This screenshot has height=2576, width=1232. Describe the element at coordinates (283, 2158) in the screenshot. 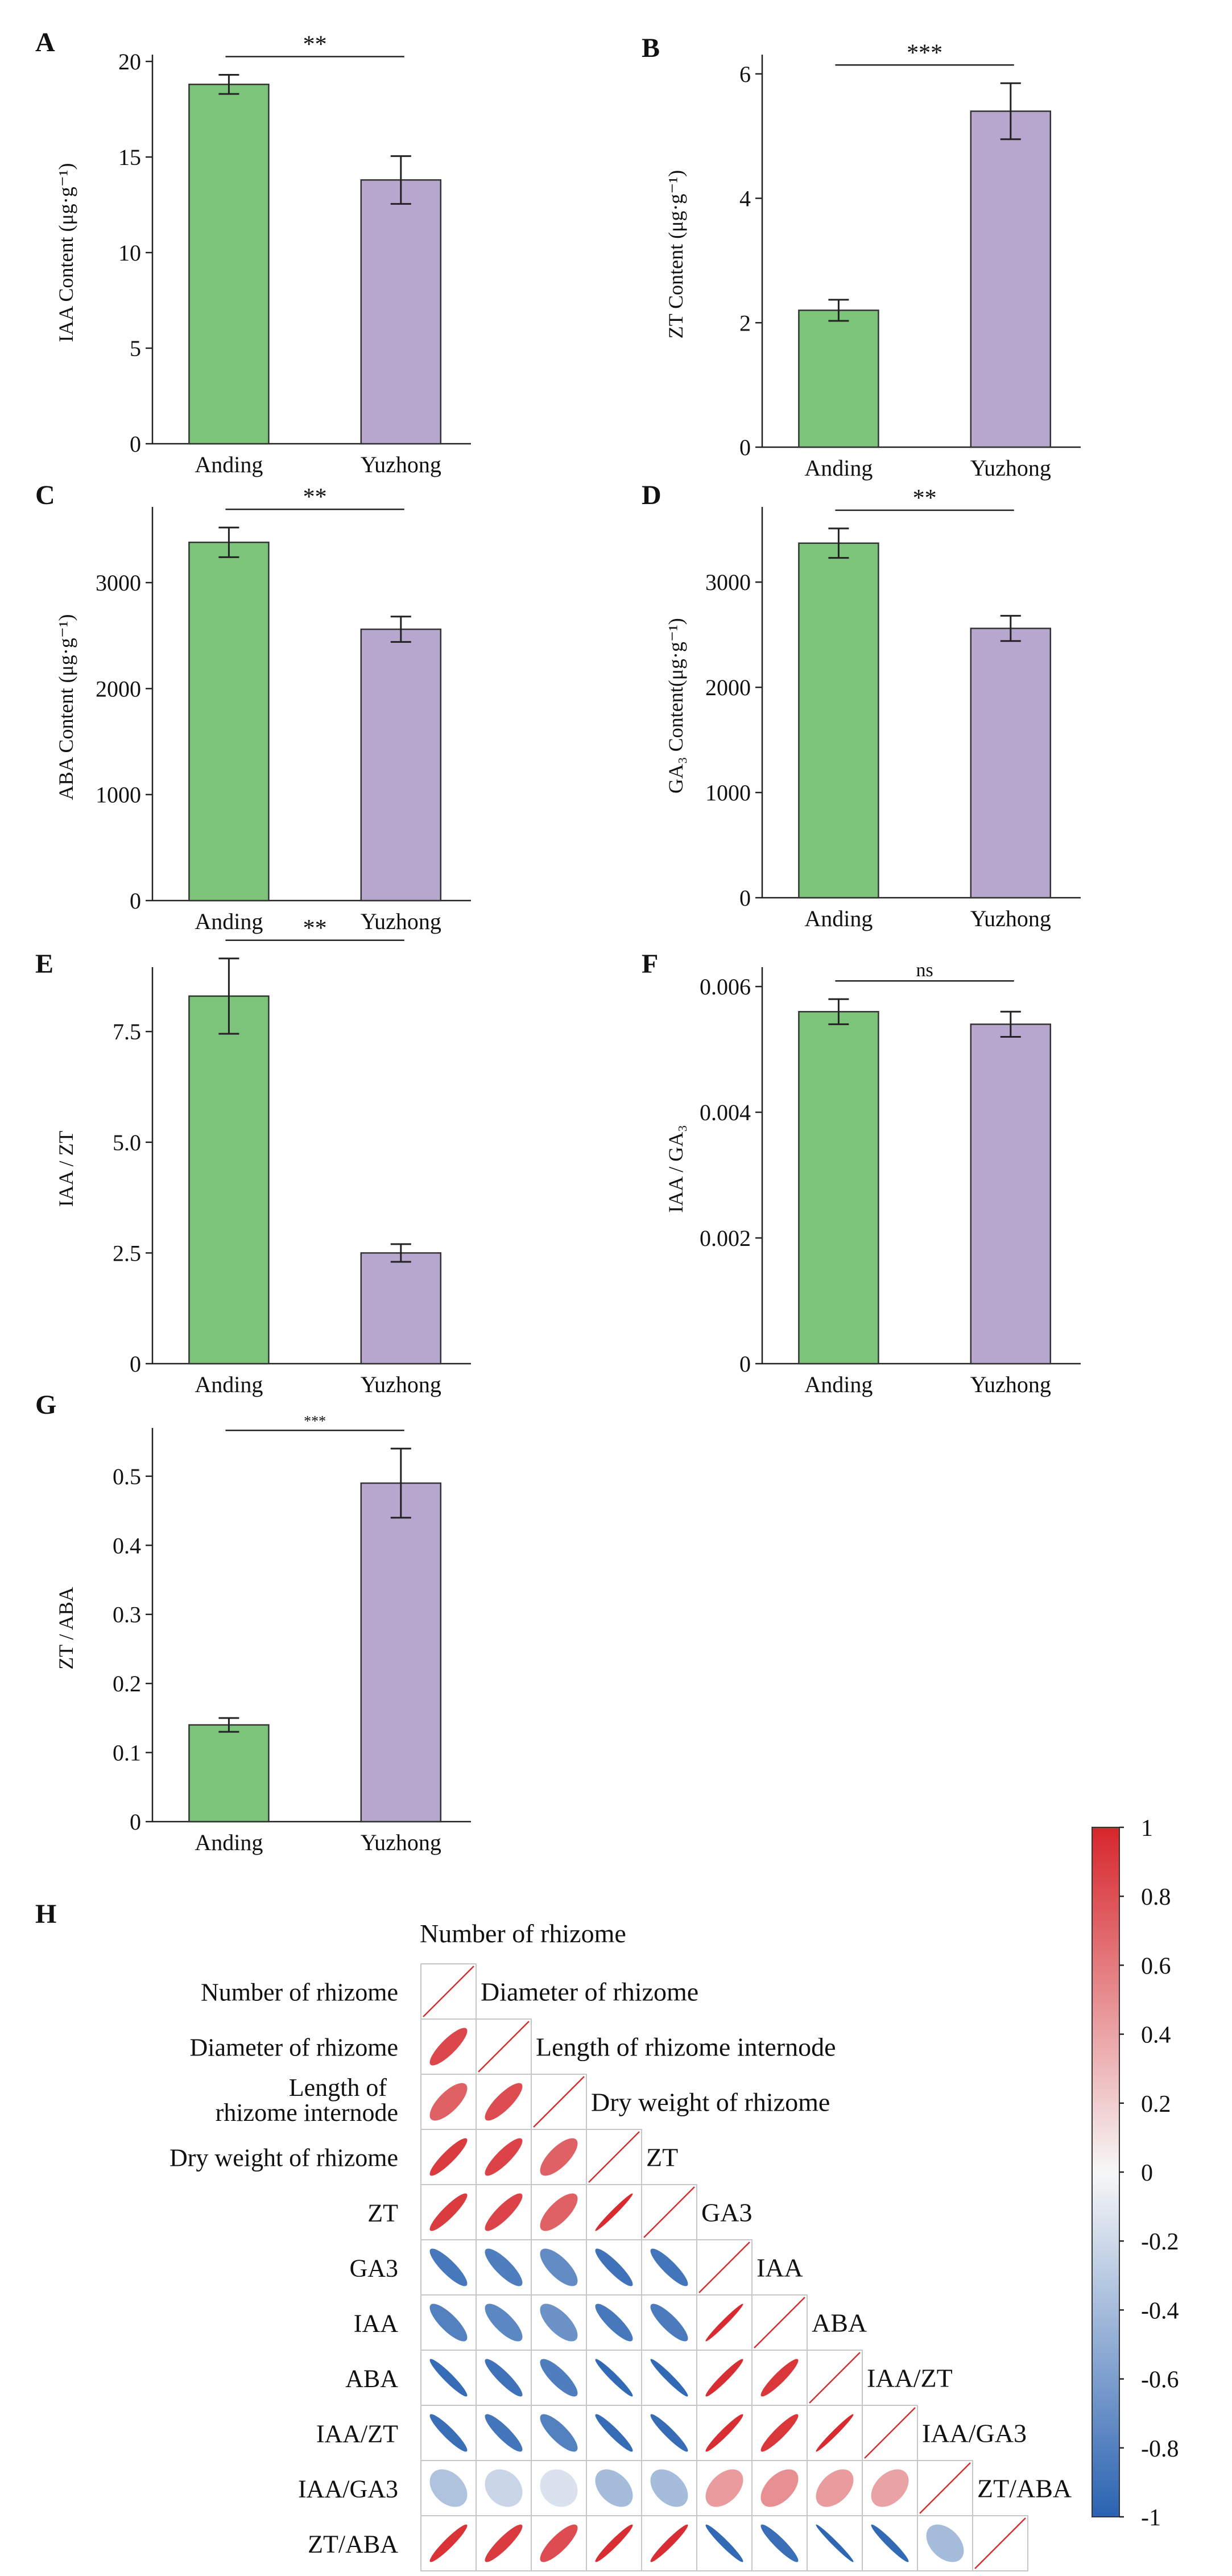

I see `matrix-row-label: Dry weight of rhizome` at that location.